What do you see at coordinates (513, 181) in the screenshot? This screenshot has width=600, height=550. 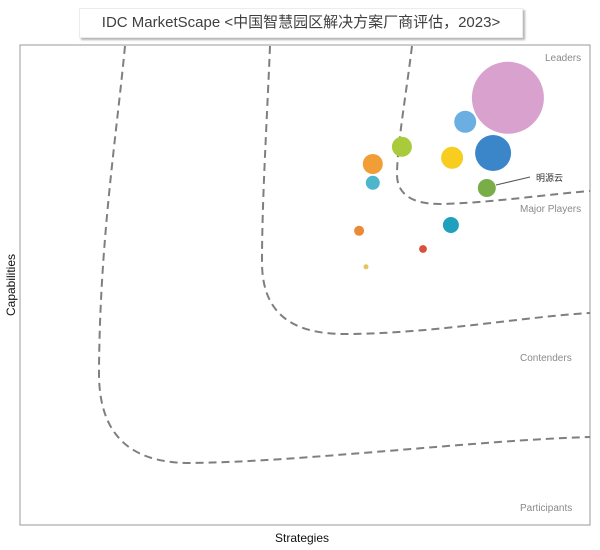 I see `annotation-leader-line` at bounding box center [513, 181].